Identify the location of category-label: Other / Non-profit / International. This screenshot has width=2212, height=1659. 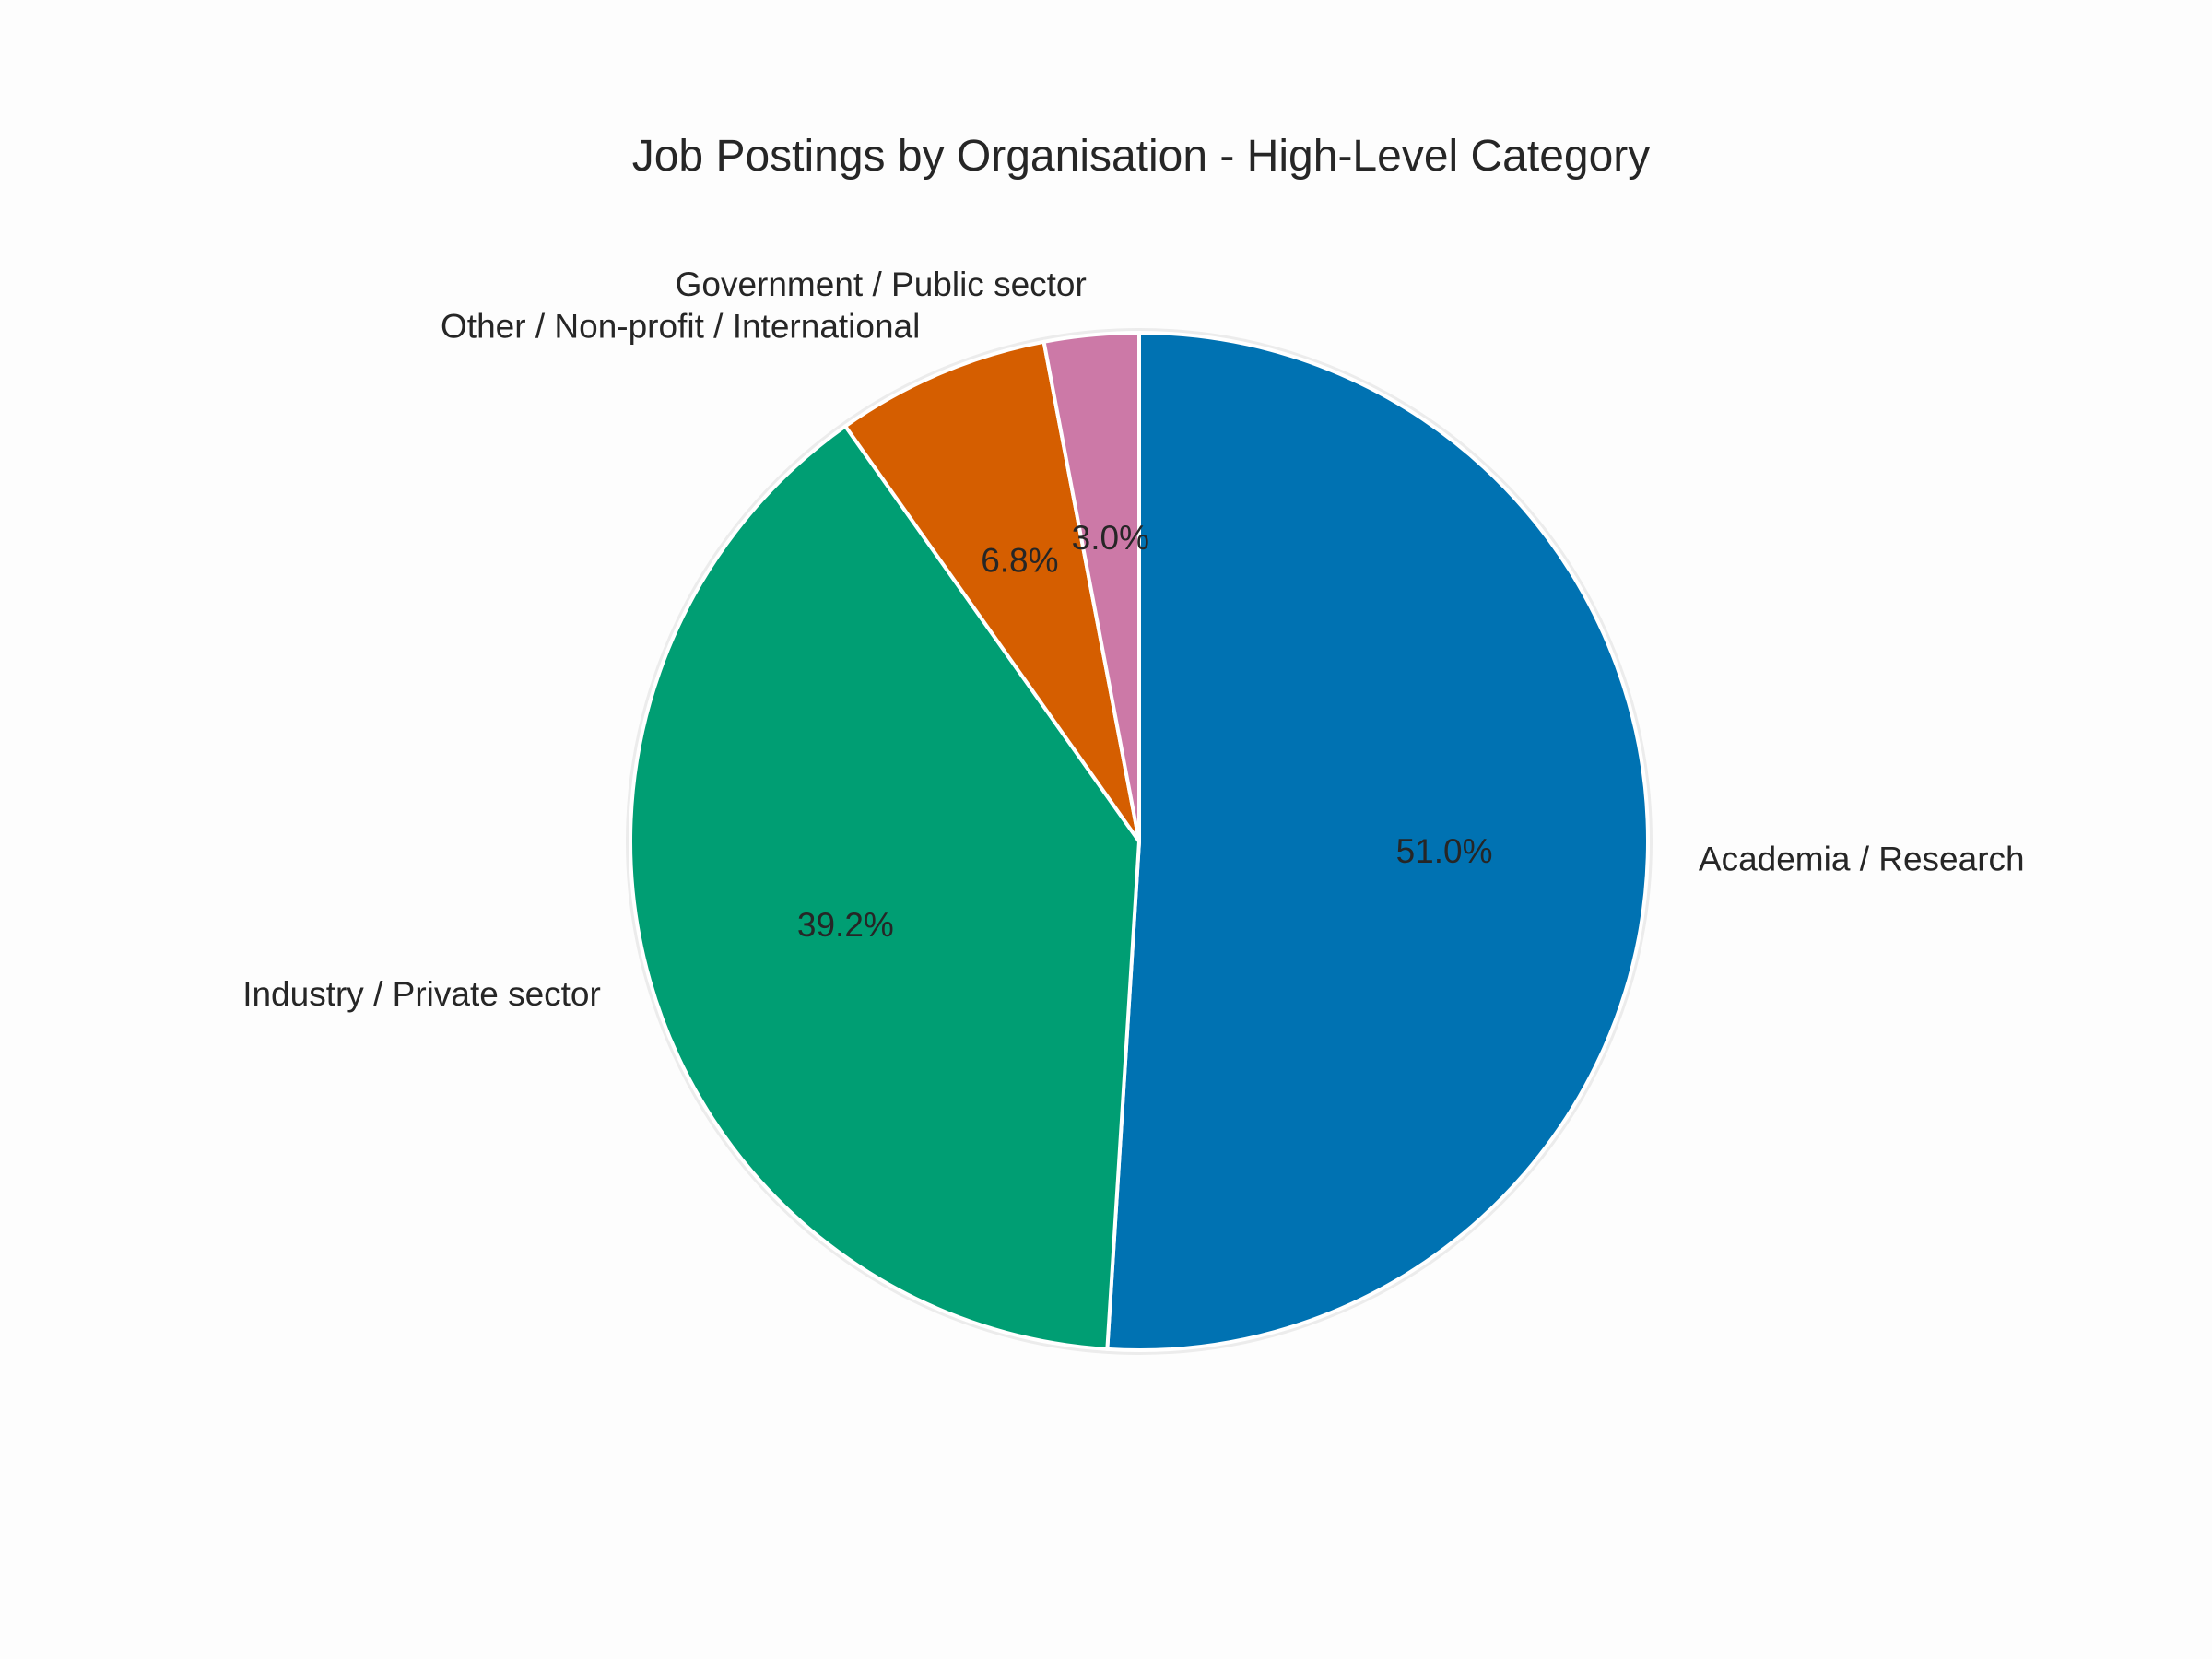
(680, 327).